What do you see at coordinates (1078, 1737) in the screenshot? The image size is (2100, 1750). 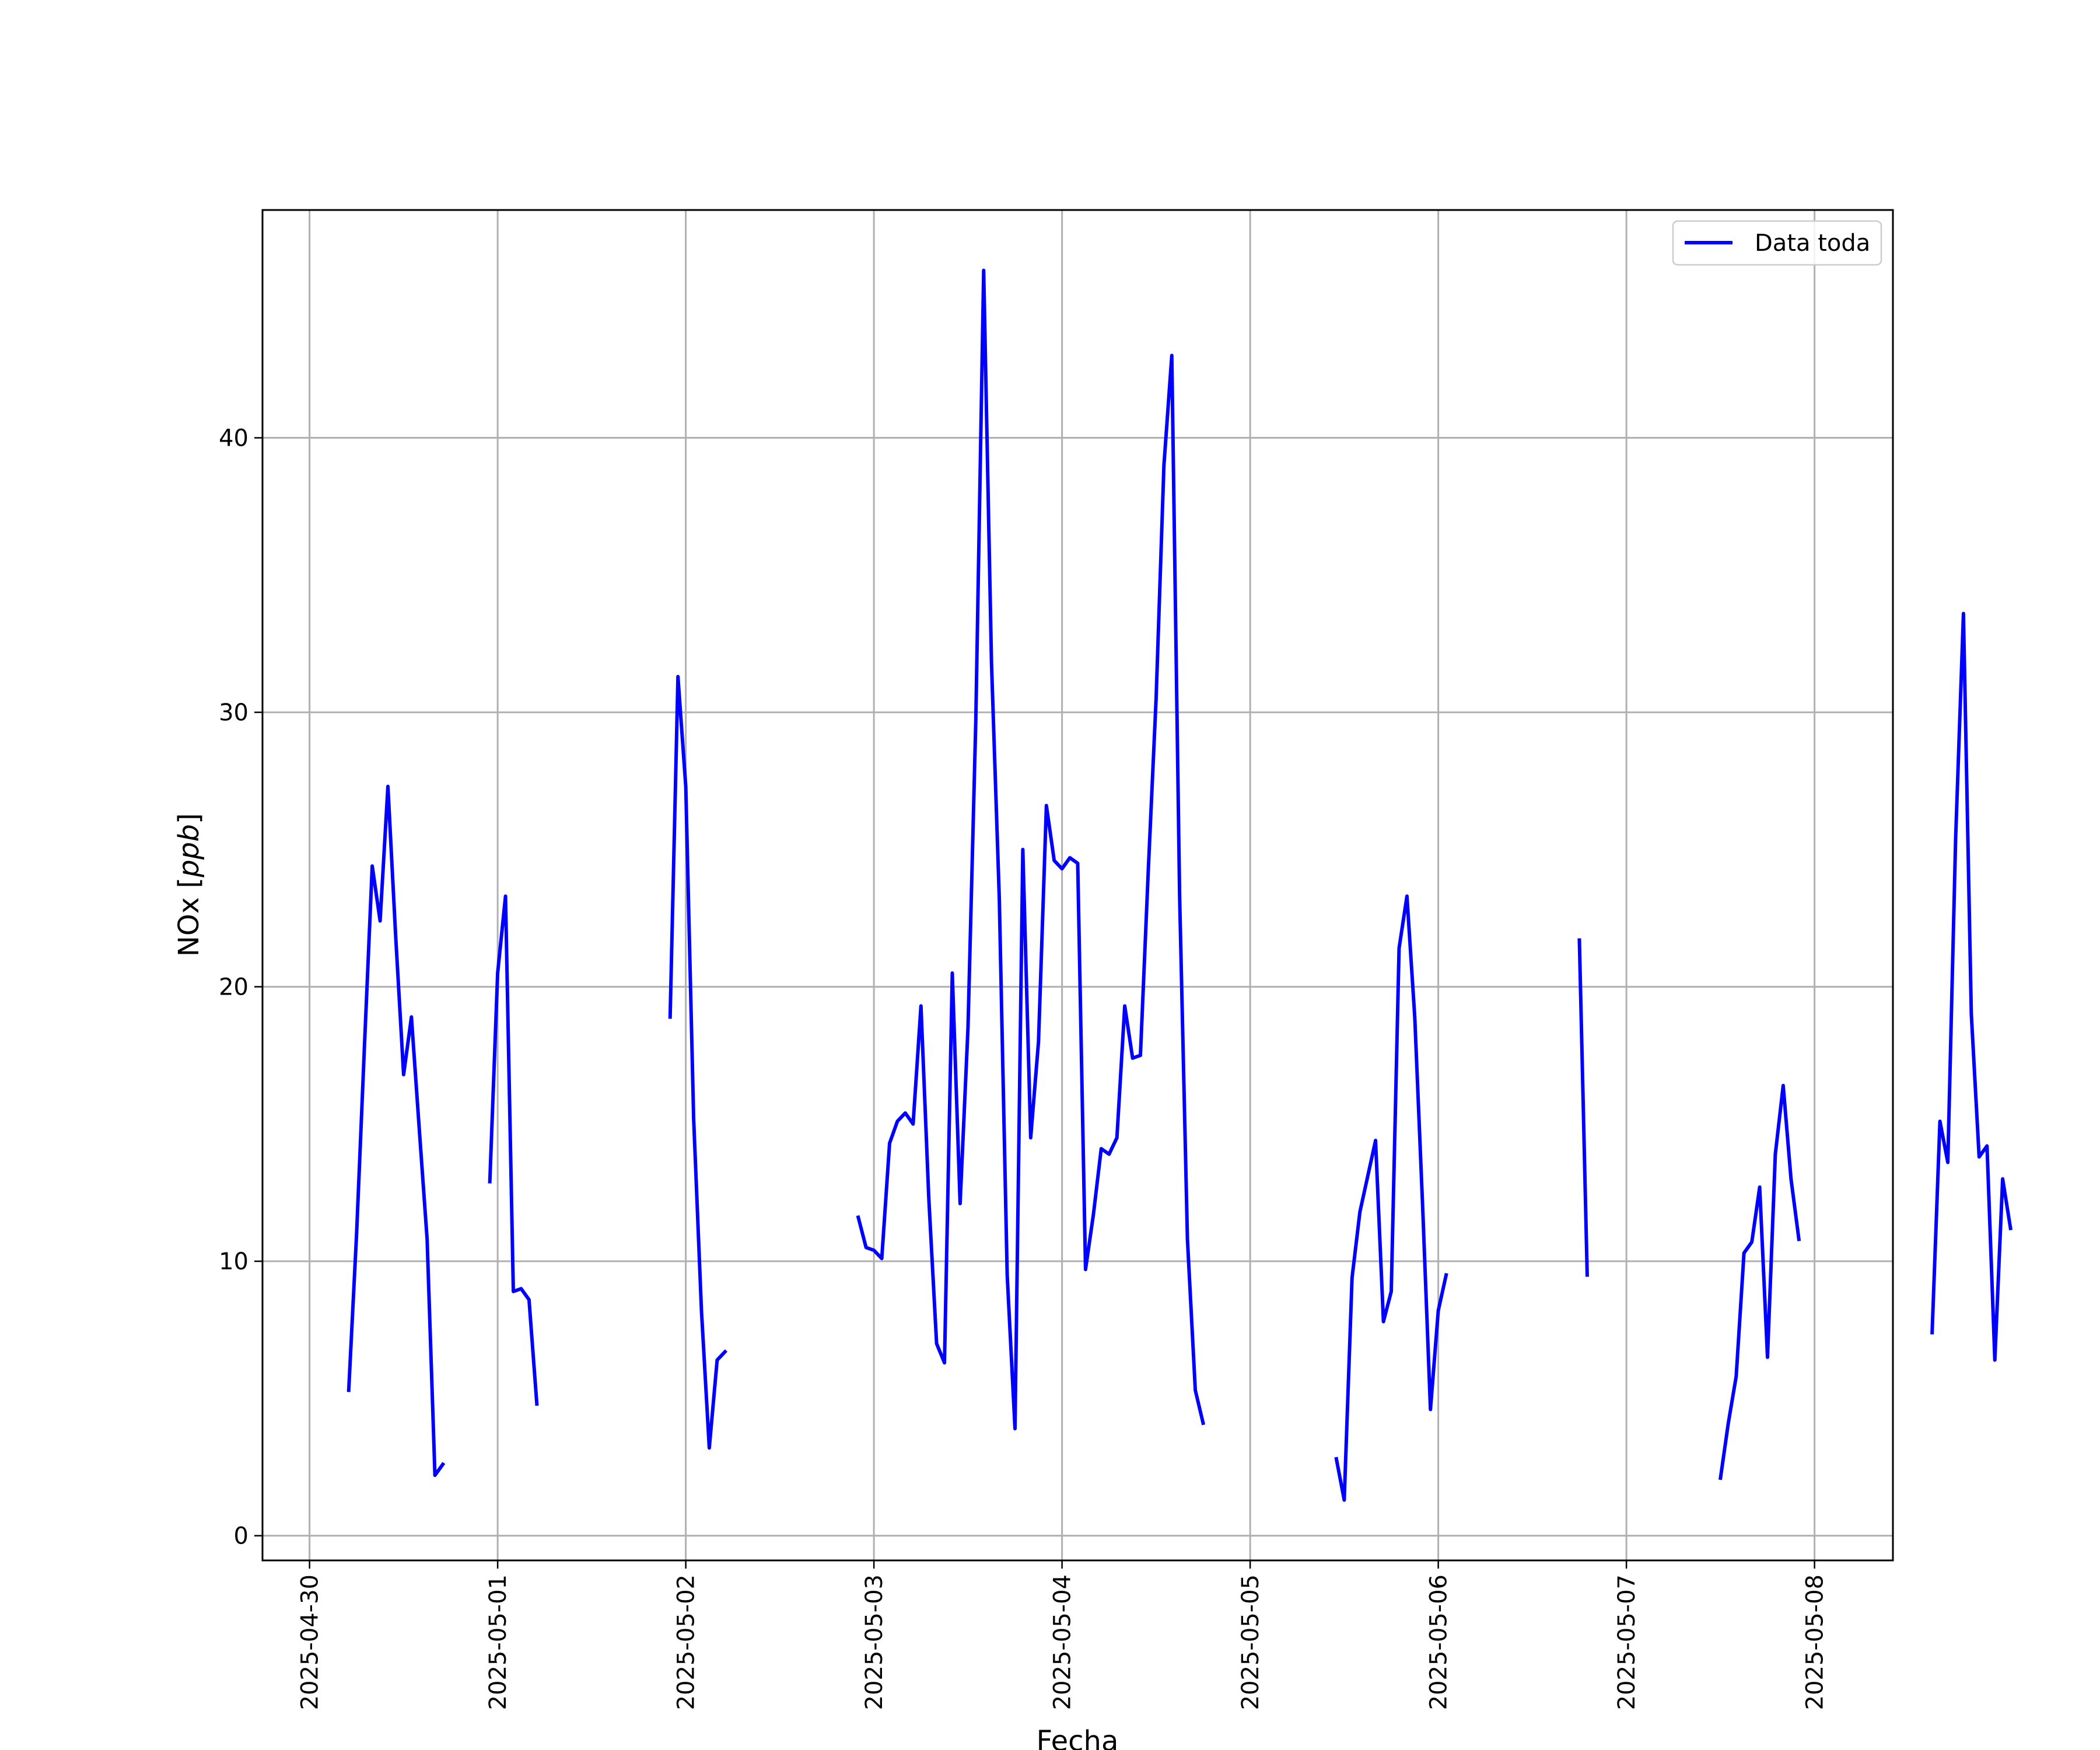 I see `x-axis-label: Fecha` at bounding box center [1078, 1737].